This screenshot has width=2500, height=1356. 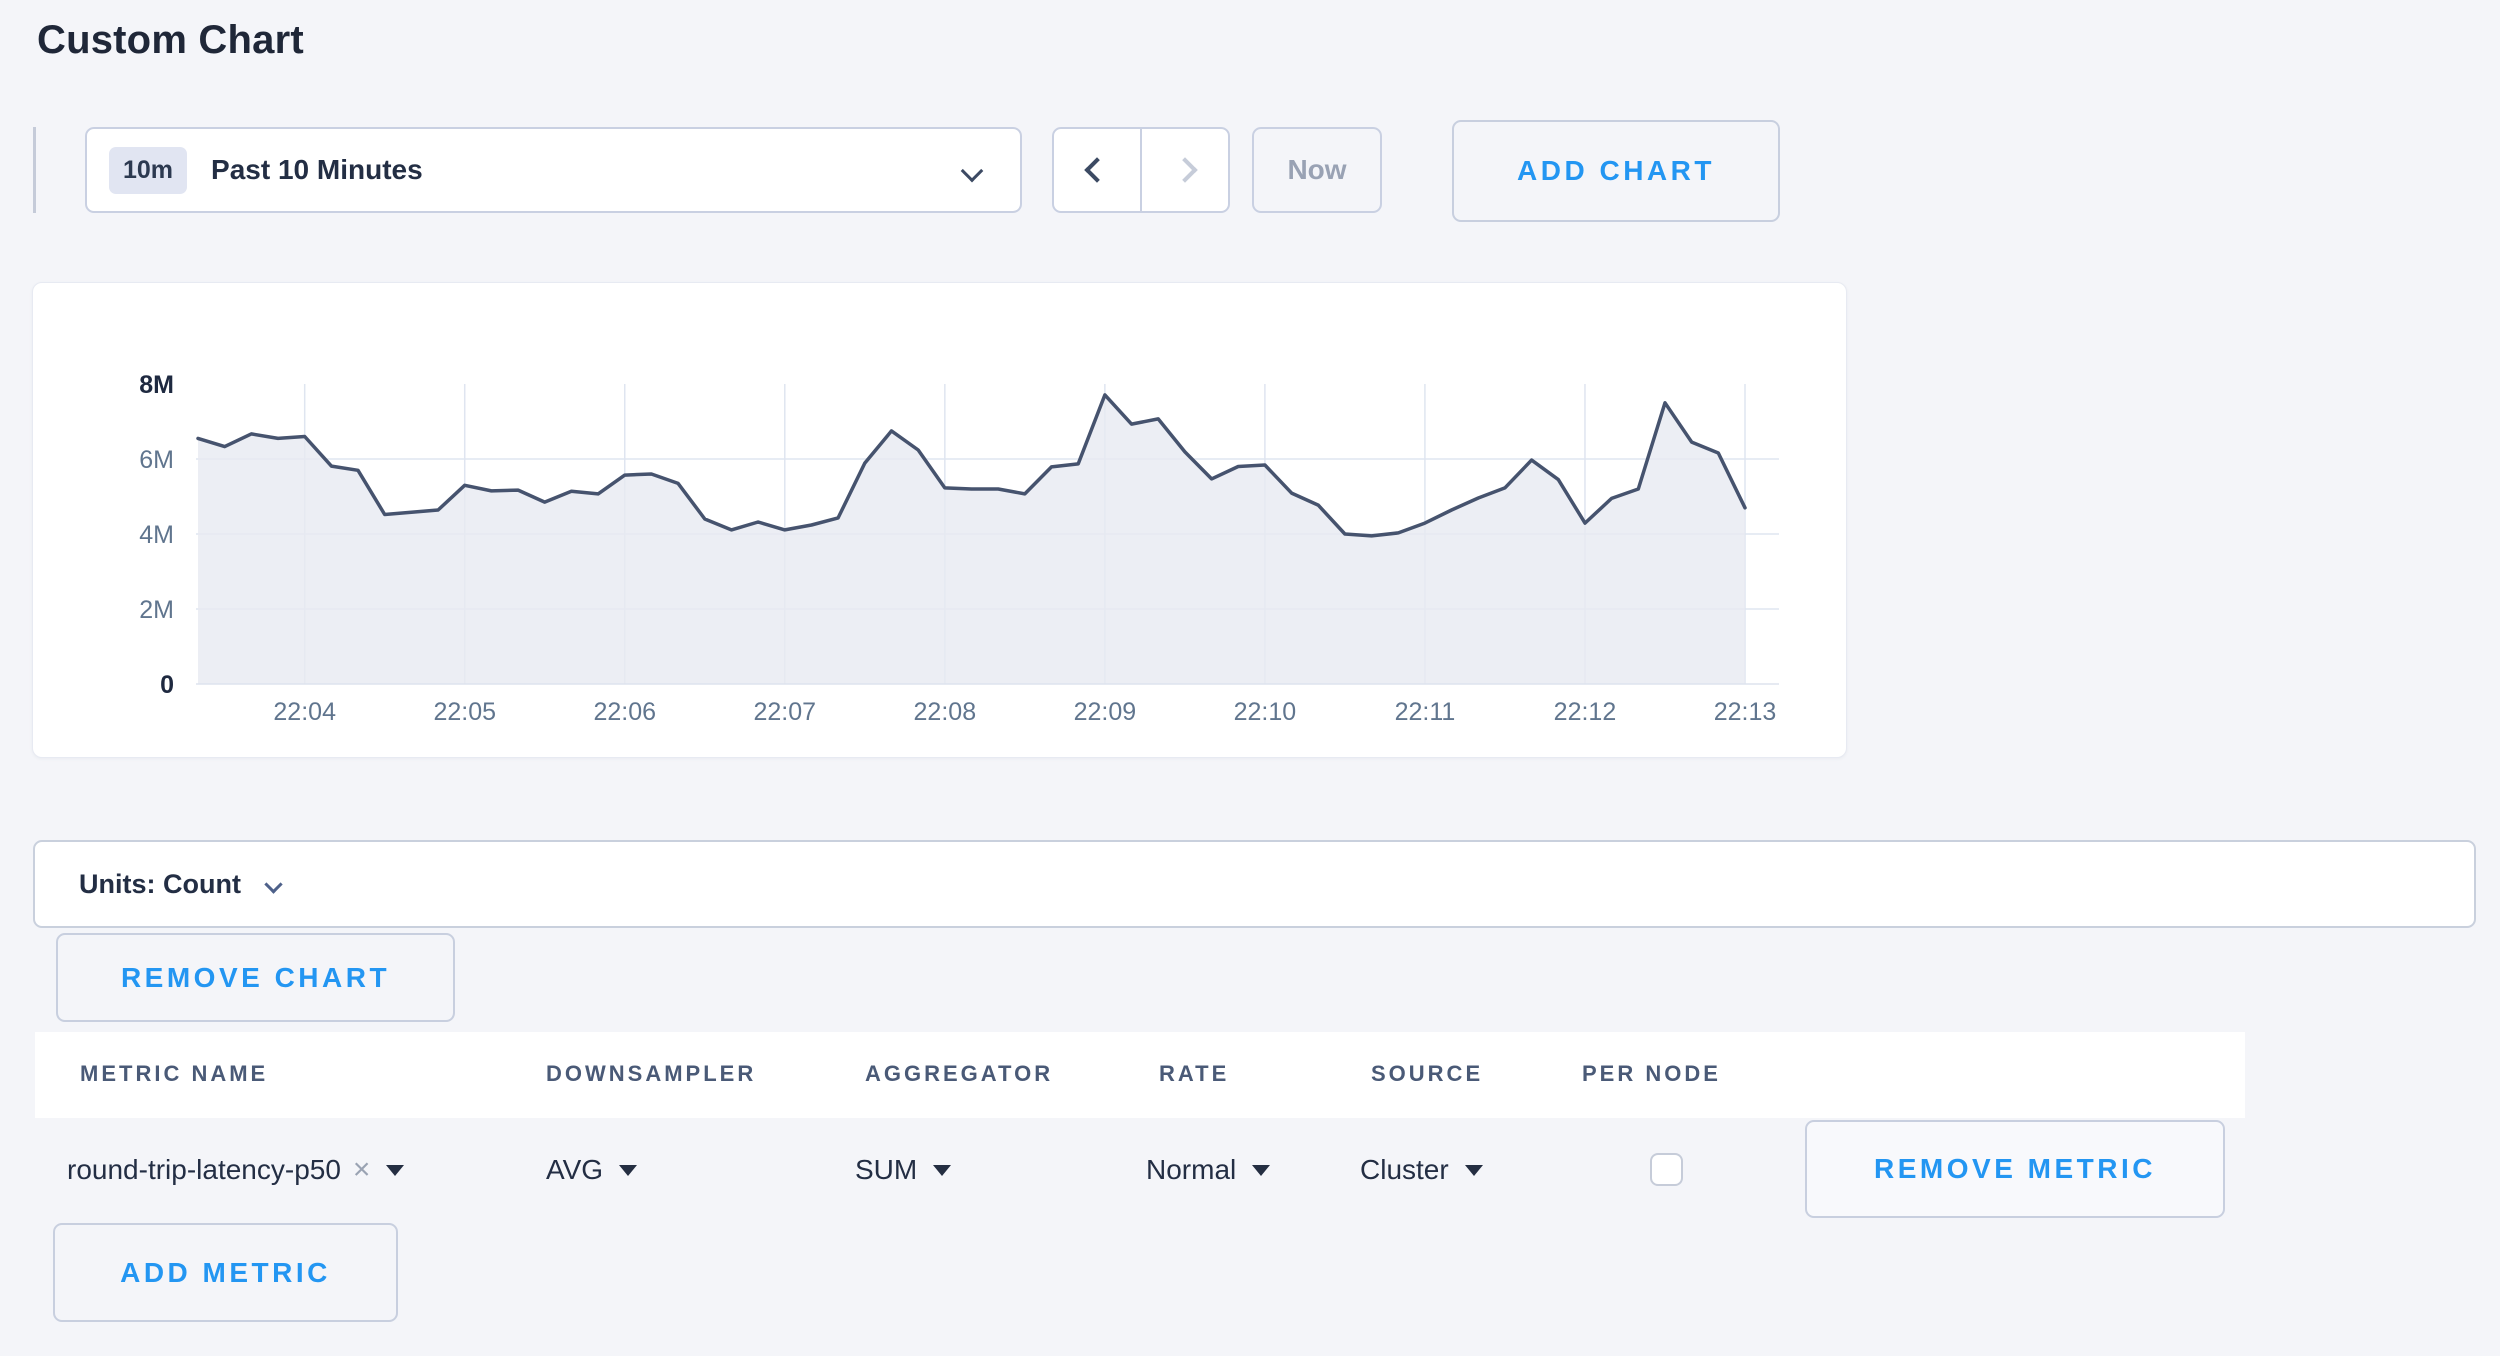 I want to click on svg-text: 22:11, so click(x=1425, y=712).